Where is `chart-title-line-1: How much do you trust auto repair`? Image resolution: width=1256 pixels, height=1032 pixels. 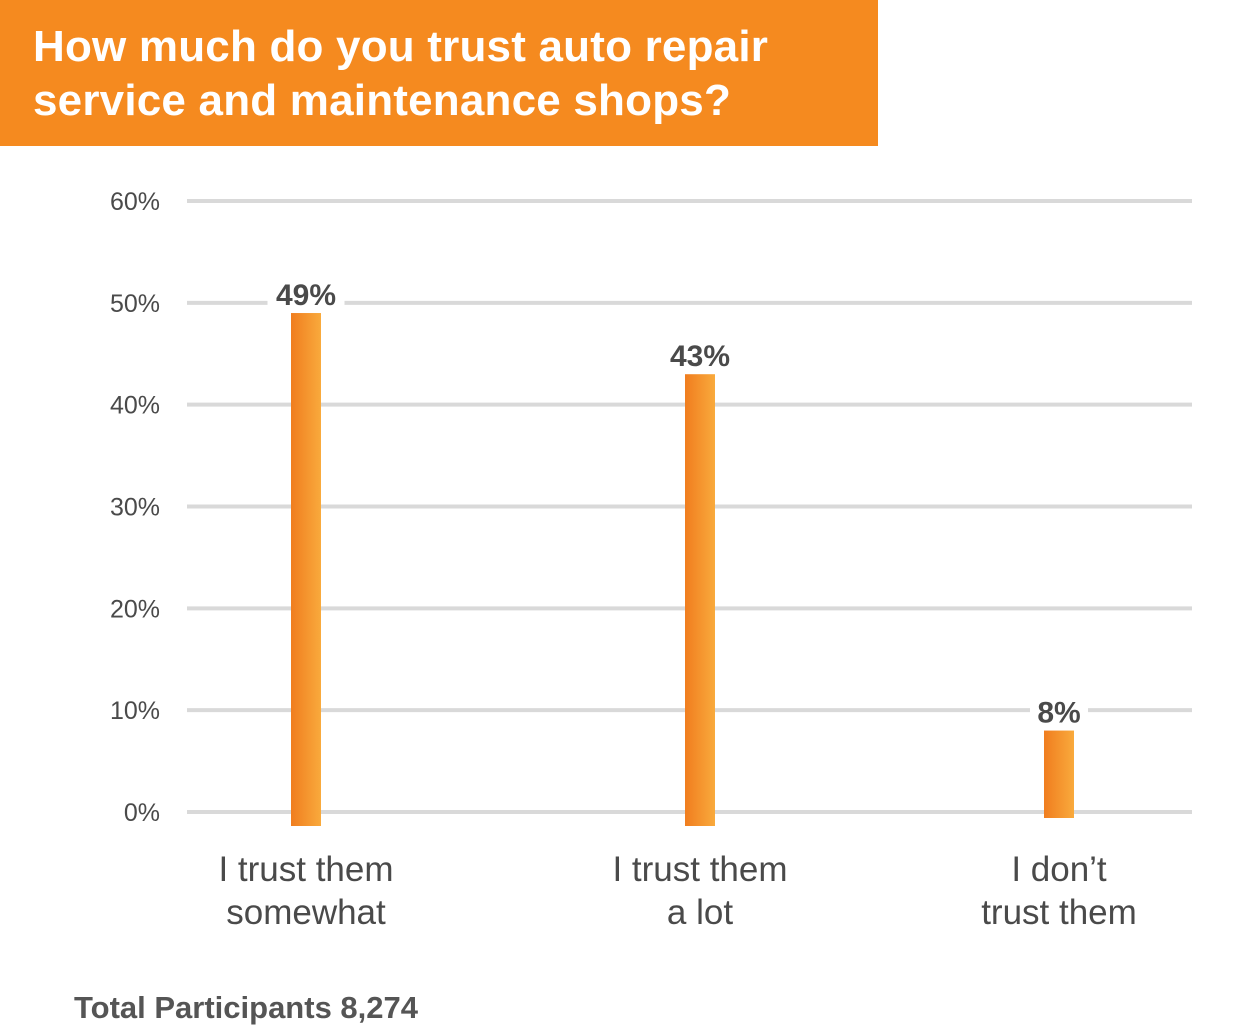 chart-title-line-1: How much do you trust auto repair is located at coordinates (401, 46).